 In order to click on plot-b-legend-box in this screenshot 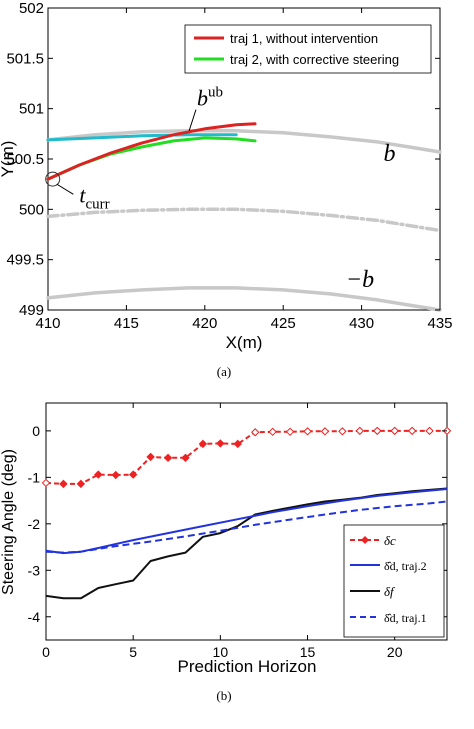, I will do `click(394, 581)`.